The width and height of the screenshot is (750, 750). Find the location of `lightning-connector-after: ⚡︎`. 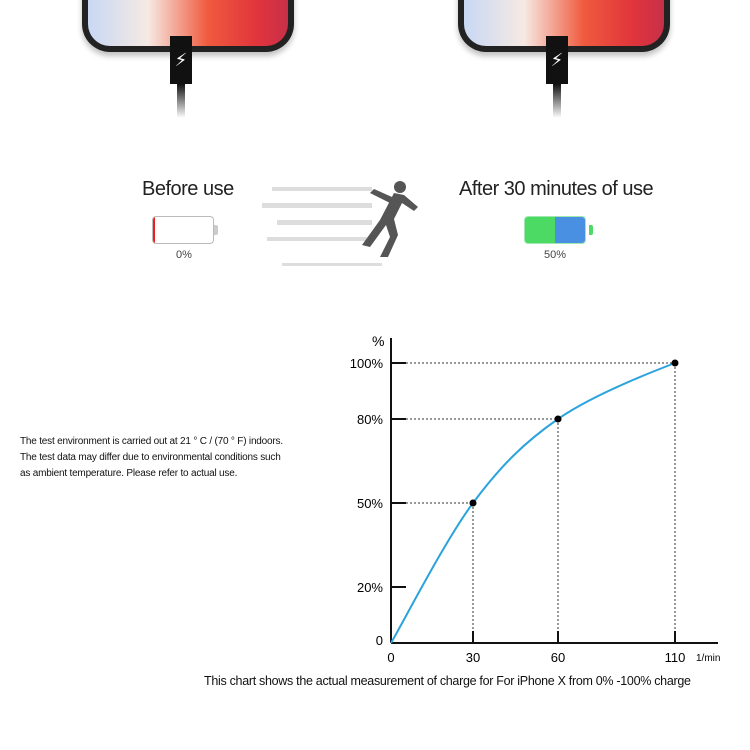

lightning-connector-after: ⚡︎ is located at coordinates (557, 60).